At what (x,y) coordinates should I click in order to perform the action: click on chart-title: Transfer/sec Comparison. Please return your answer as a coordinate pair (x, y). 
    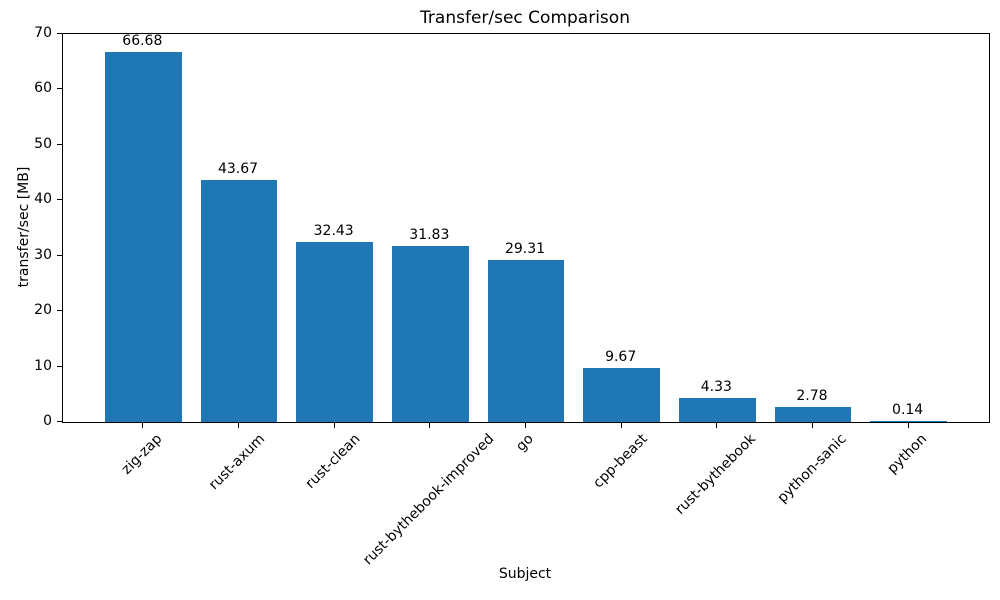
    Looking at the image, I should click on (525, 18).